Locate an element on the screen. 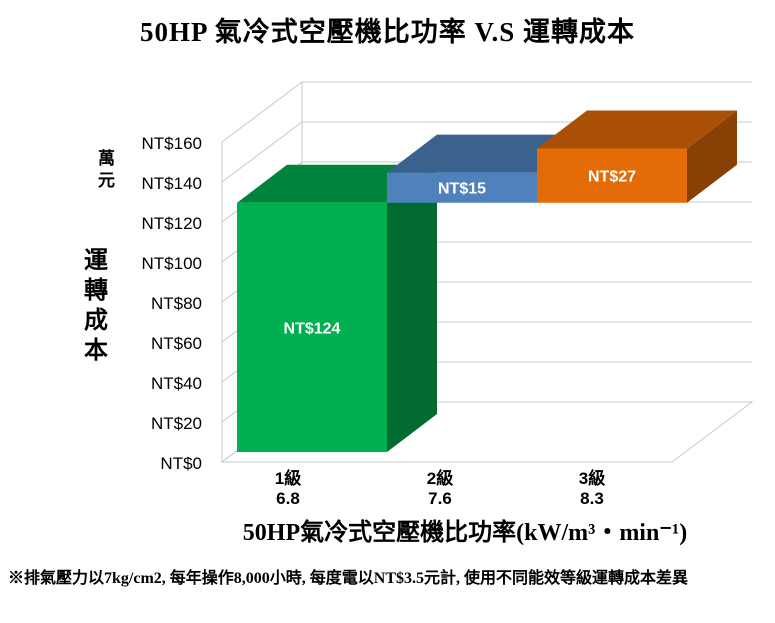  y-tick-label: NT$120 is located at coordinates (172, 223).